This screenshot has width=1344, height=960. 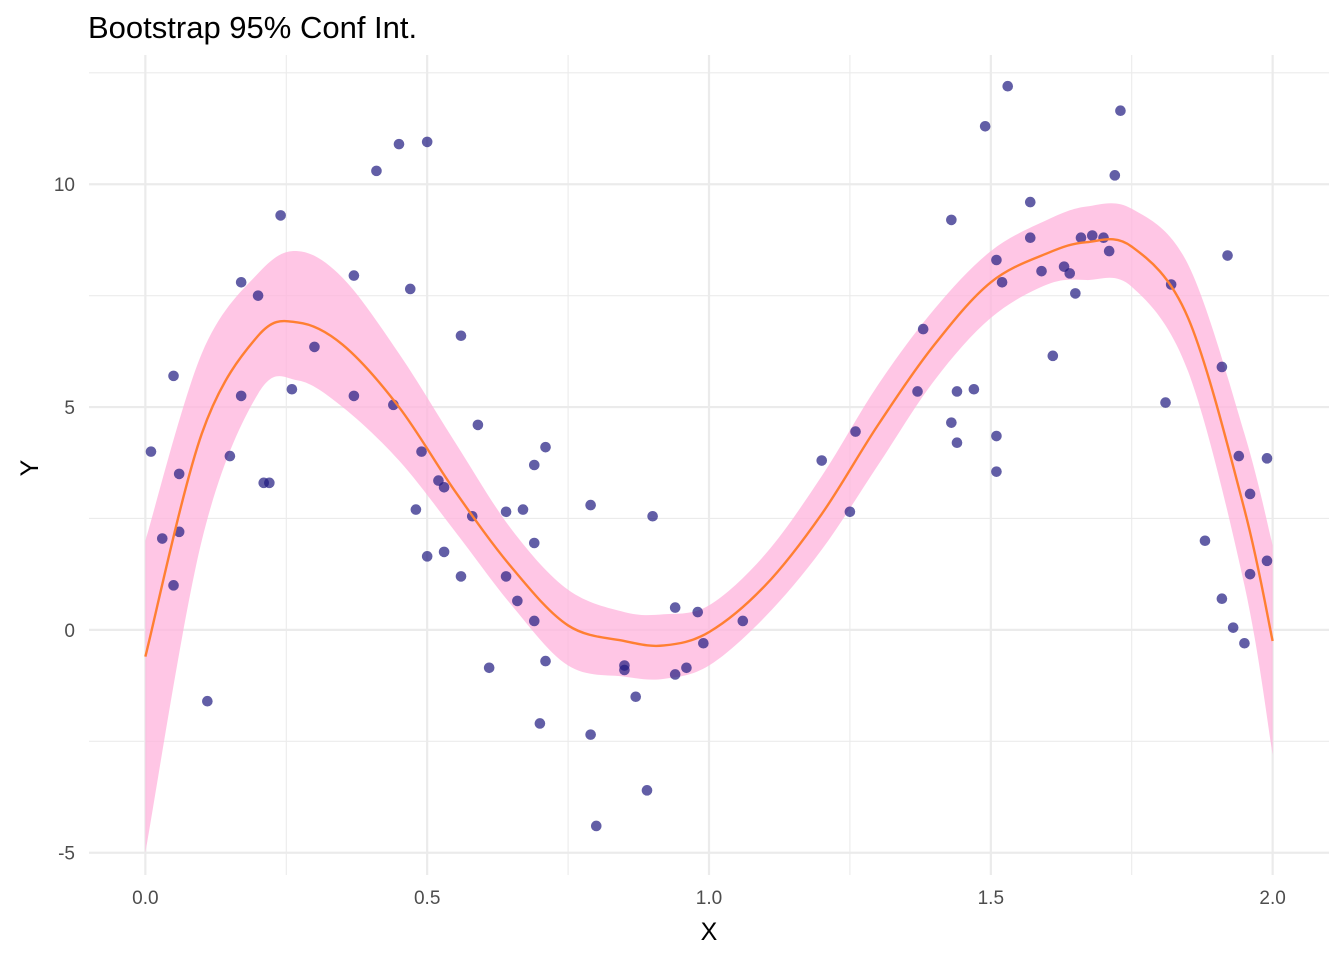 What do you see at coordinates (69, 408) in the screenshot?
I see `y-tick-label: 5` at bounding box center [69, 408].